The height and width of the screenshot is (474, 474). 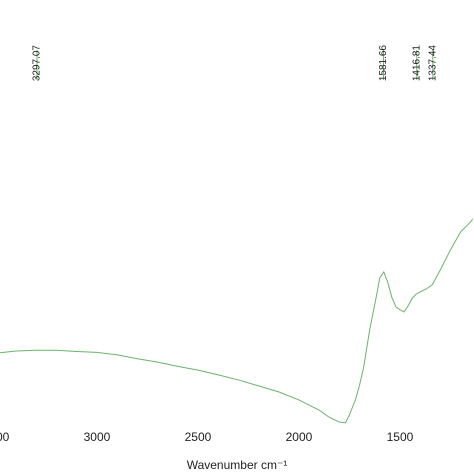 What do you see at coordinates (383, 63) in the screenshot?
I see `peak-label: 1581.66` at bounding box center [383, 63].